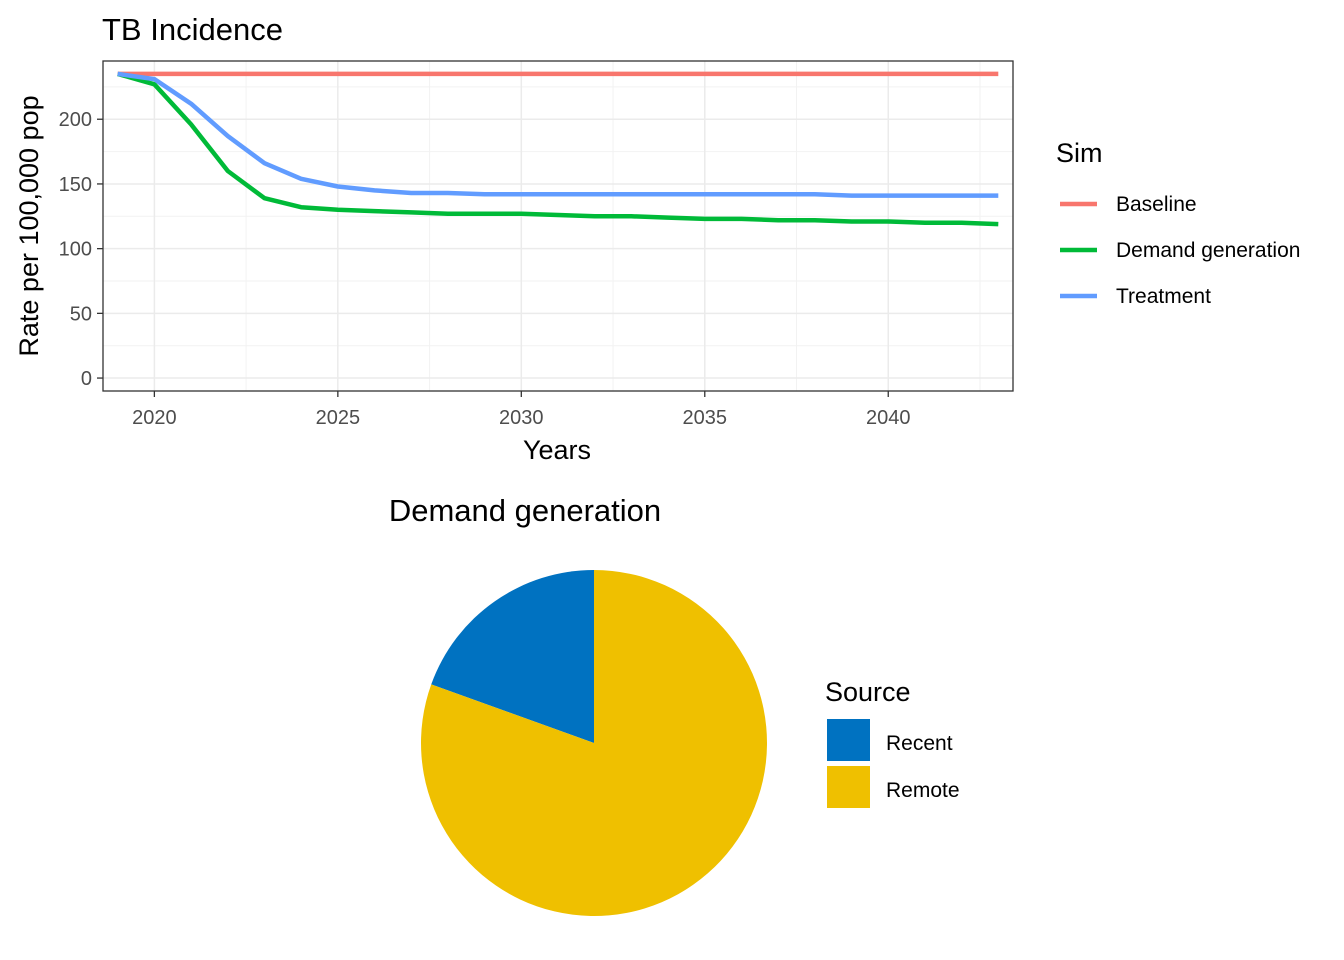  What do you see at coordinates (923, 790) in the screenshot?
I see `legend-label: Remote` at bounding box center [923, 790].